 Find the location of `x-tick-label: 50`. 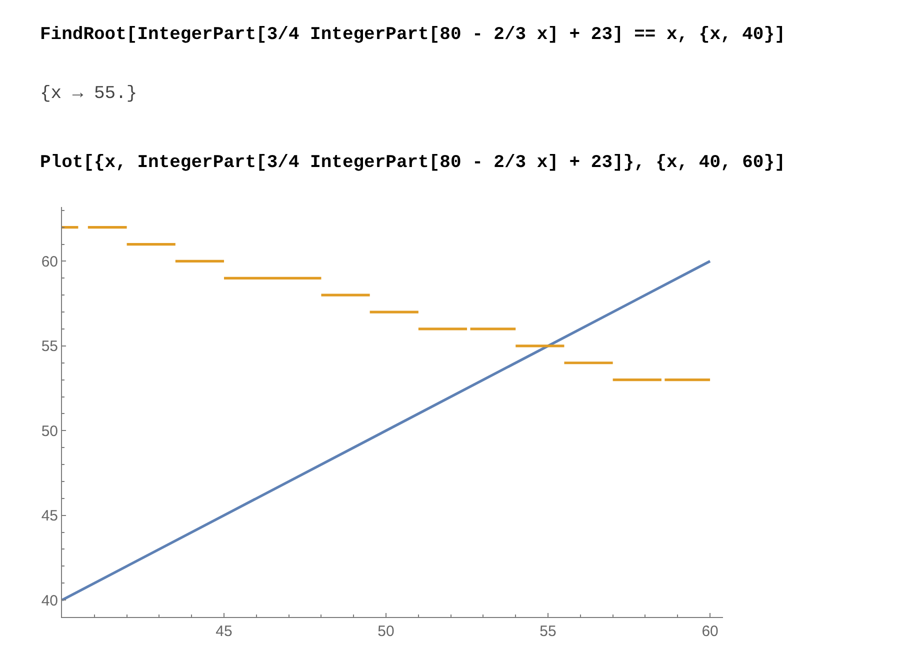

x-tick-label: 50 is located at coordinates (386, 631).